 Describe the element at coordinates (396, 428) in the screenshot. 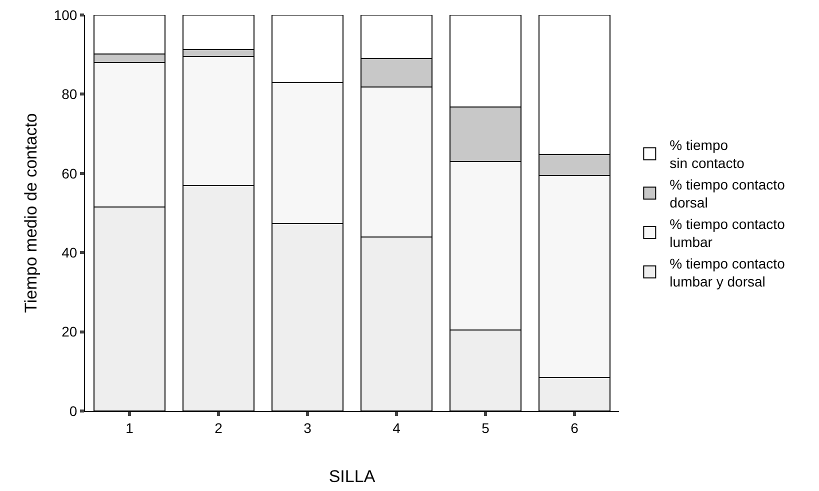

I see `x-tick-label: 4` at that location.